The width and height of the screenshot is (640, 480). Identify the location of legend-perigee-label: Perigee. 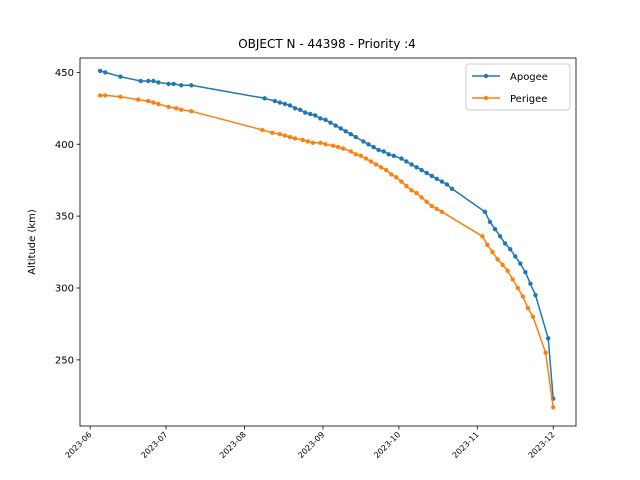
(528, 99).